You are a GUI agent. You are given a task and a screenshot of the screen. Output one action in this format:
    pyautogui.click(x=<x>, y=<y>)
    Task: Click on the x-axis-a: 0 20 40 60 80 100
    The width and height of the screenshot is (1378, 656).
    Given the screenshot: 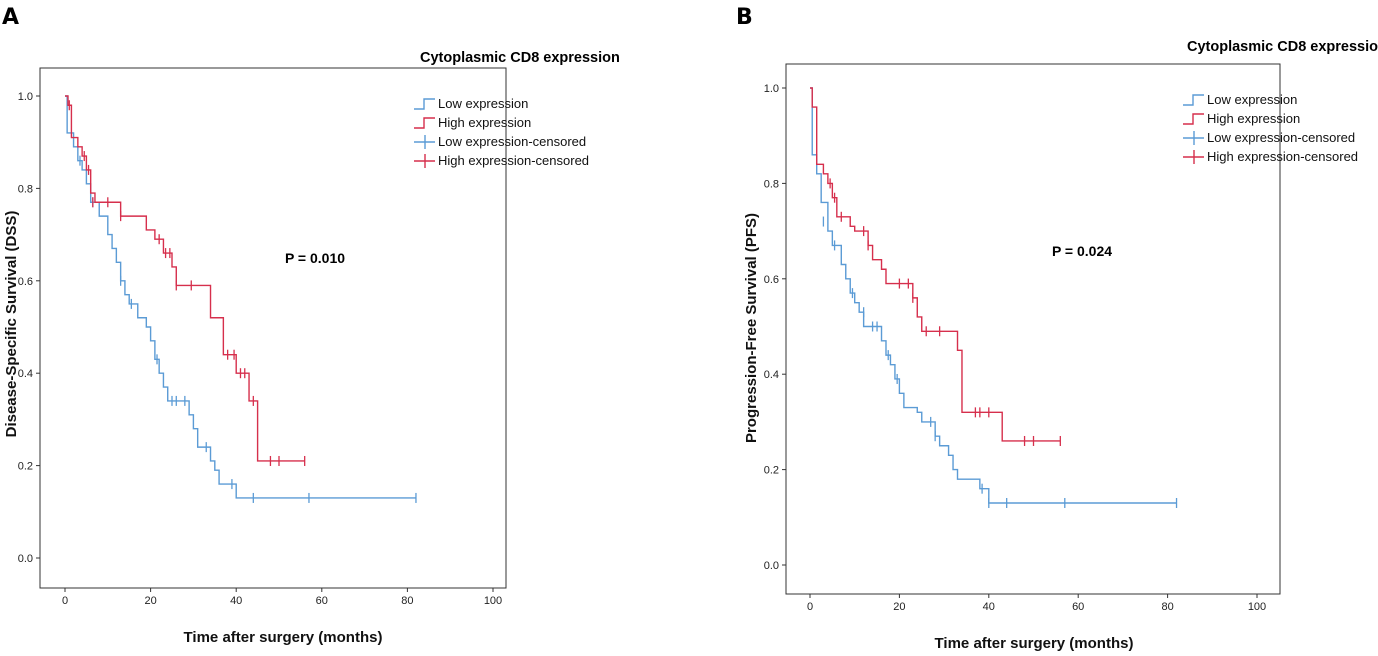 What is the action you would take?
    pyautogui.click(x=282, y=597)
    